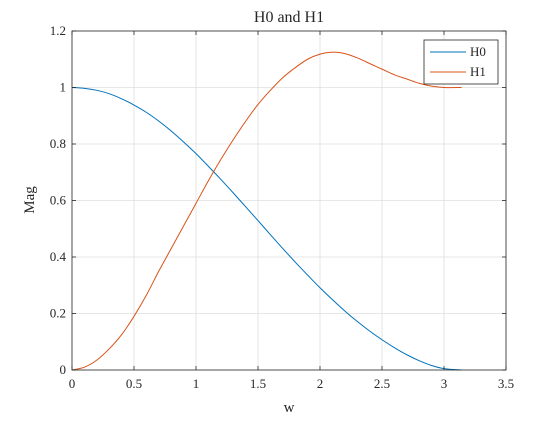 The width and height of the screenshot is (560, 425). What do you see at coordinates (58, 313) in the screenshot?
I see `y-tick-label: 0.2` at bounding box center [58, 313].